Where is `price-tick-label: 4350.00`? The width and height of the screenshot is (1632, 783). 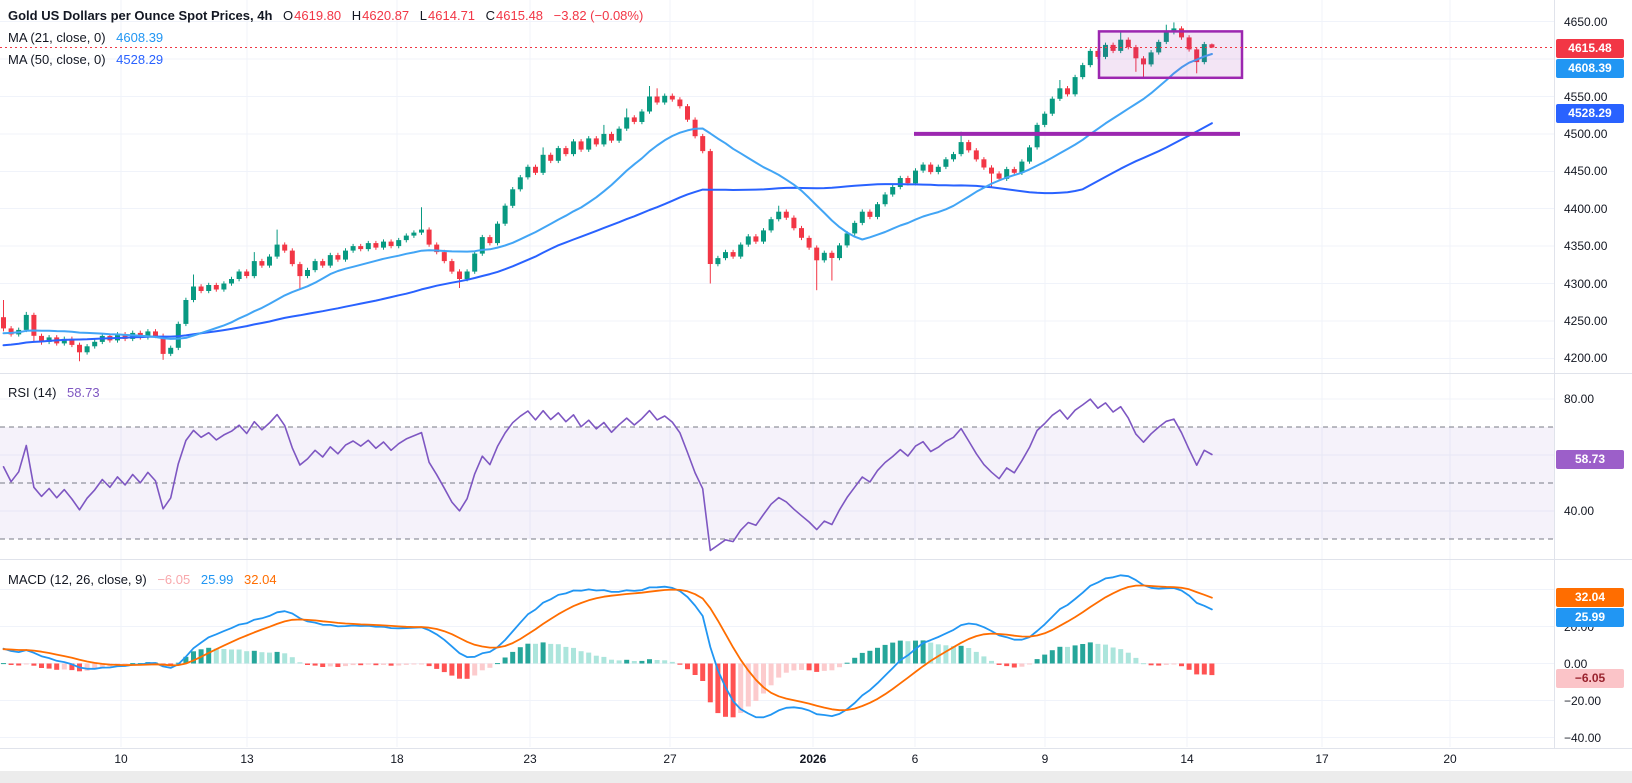
price-tick-label: 4350.00 is located at coordinates (1586, 246).